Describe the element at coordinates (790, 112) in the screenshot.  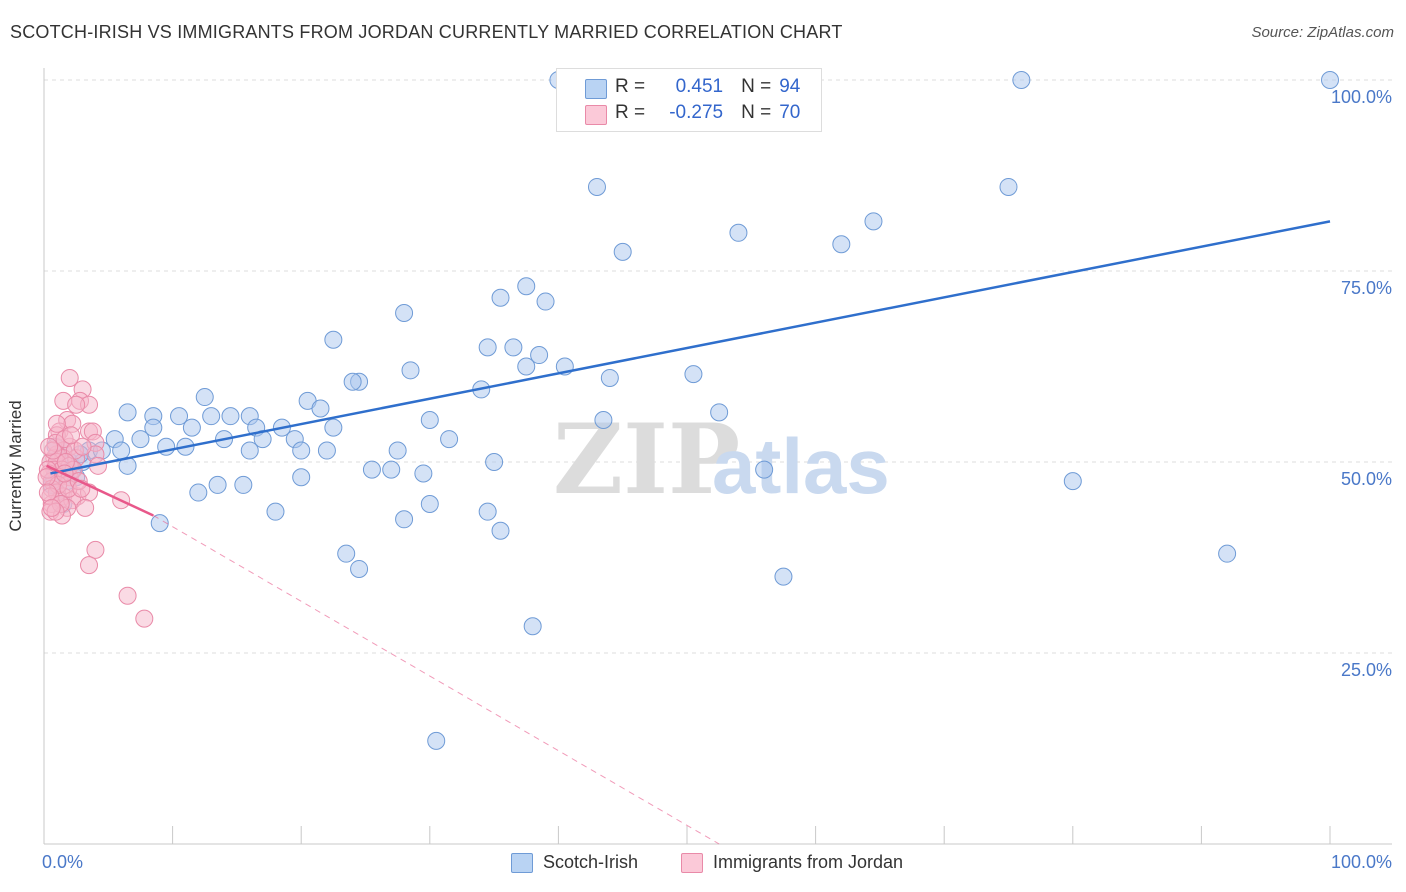
I see `legend-n-value: 70` at that location.